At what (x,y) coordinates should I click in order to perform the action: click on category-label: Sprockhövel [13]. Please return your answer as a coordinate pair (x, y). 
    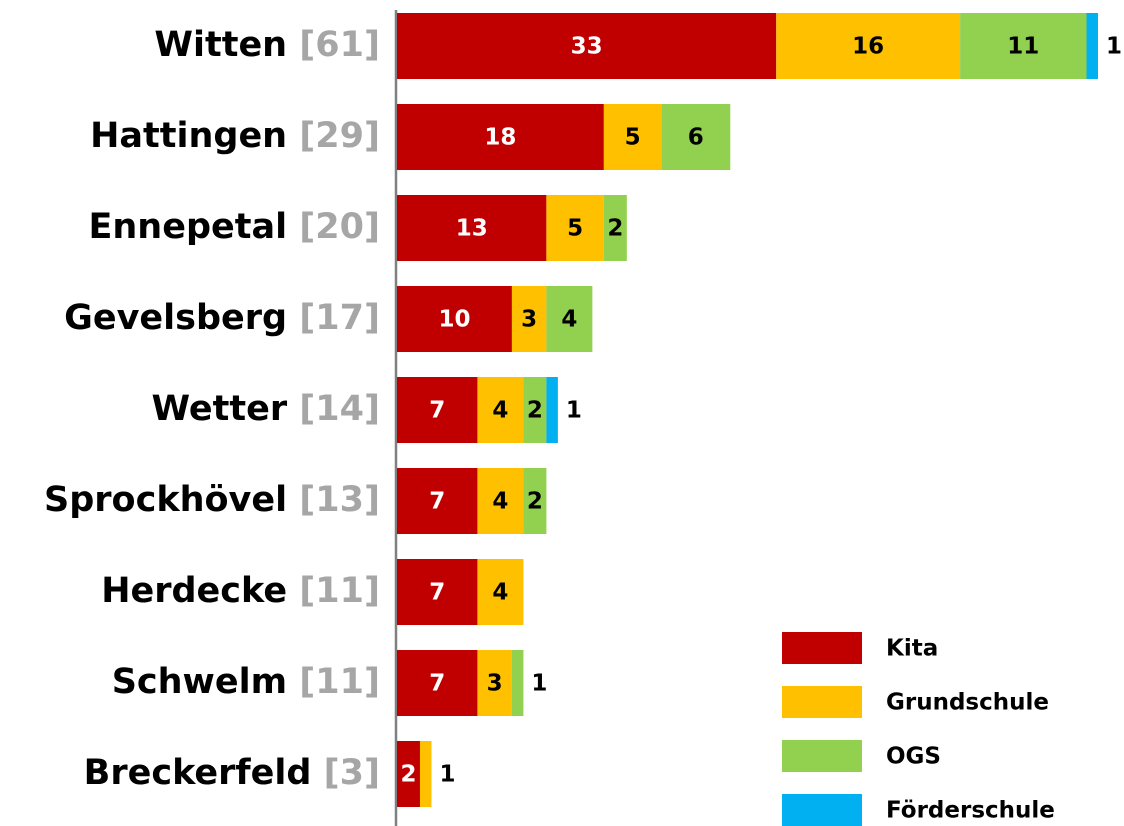
    Looking at the image, I should click on (212, 500).